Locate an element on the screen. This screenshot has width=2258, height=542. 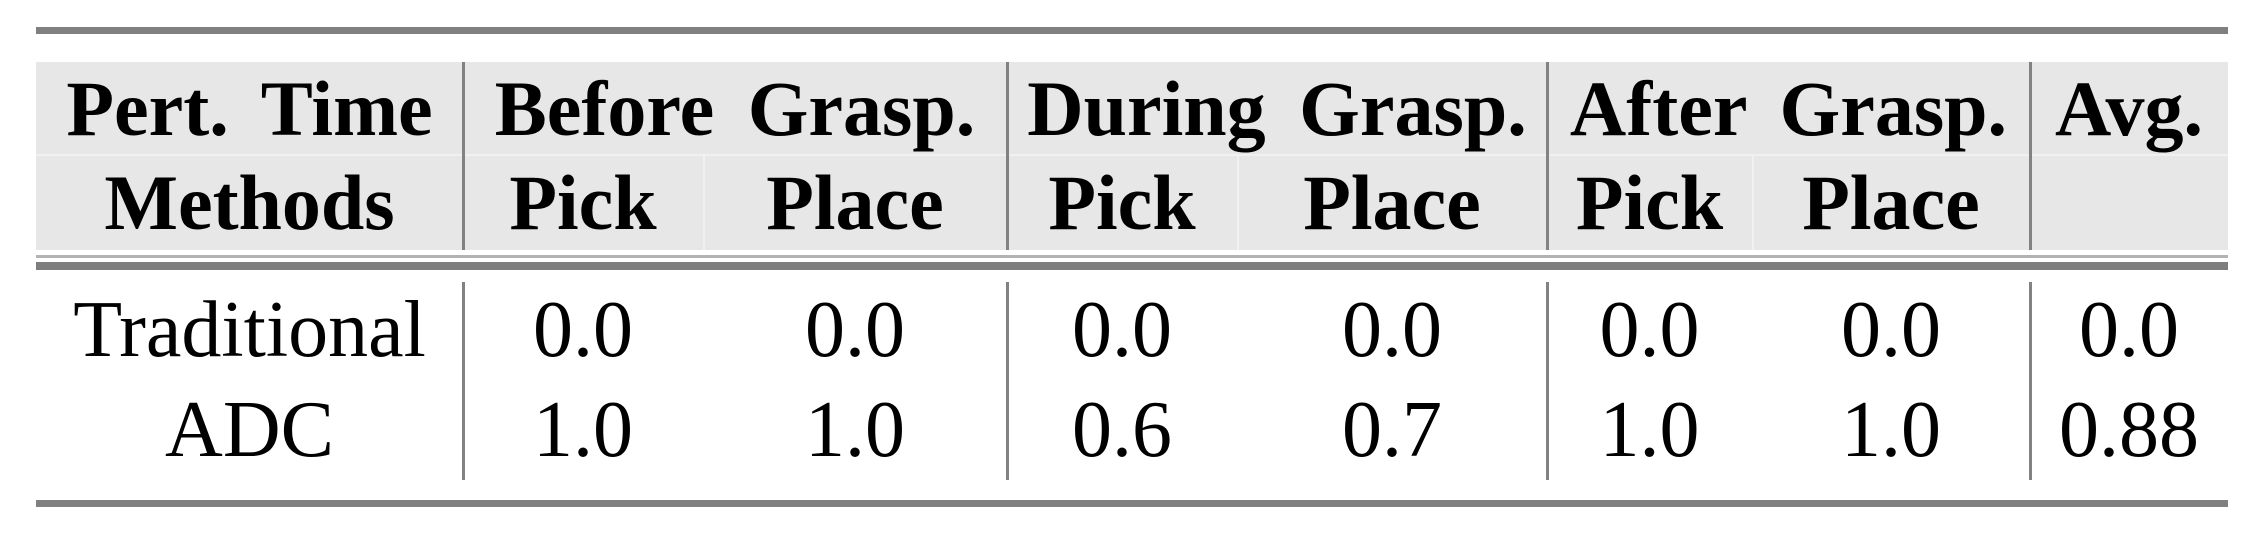
subheader-during-place: Place is located at coordinates (1392, 202).